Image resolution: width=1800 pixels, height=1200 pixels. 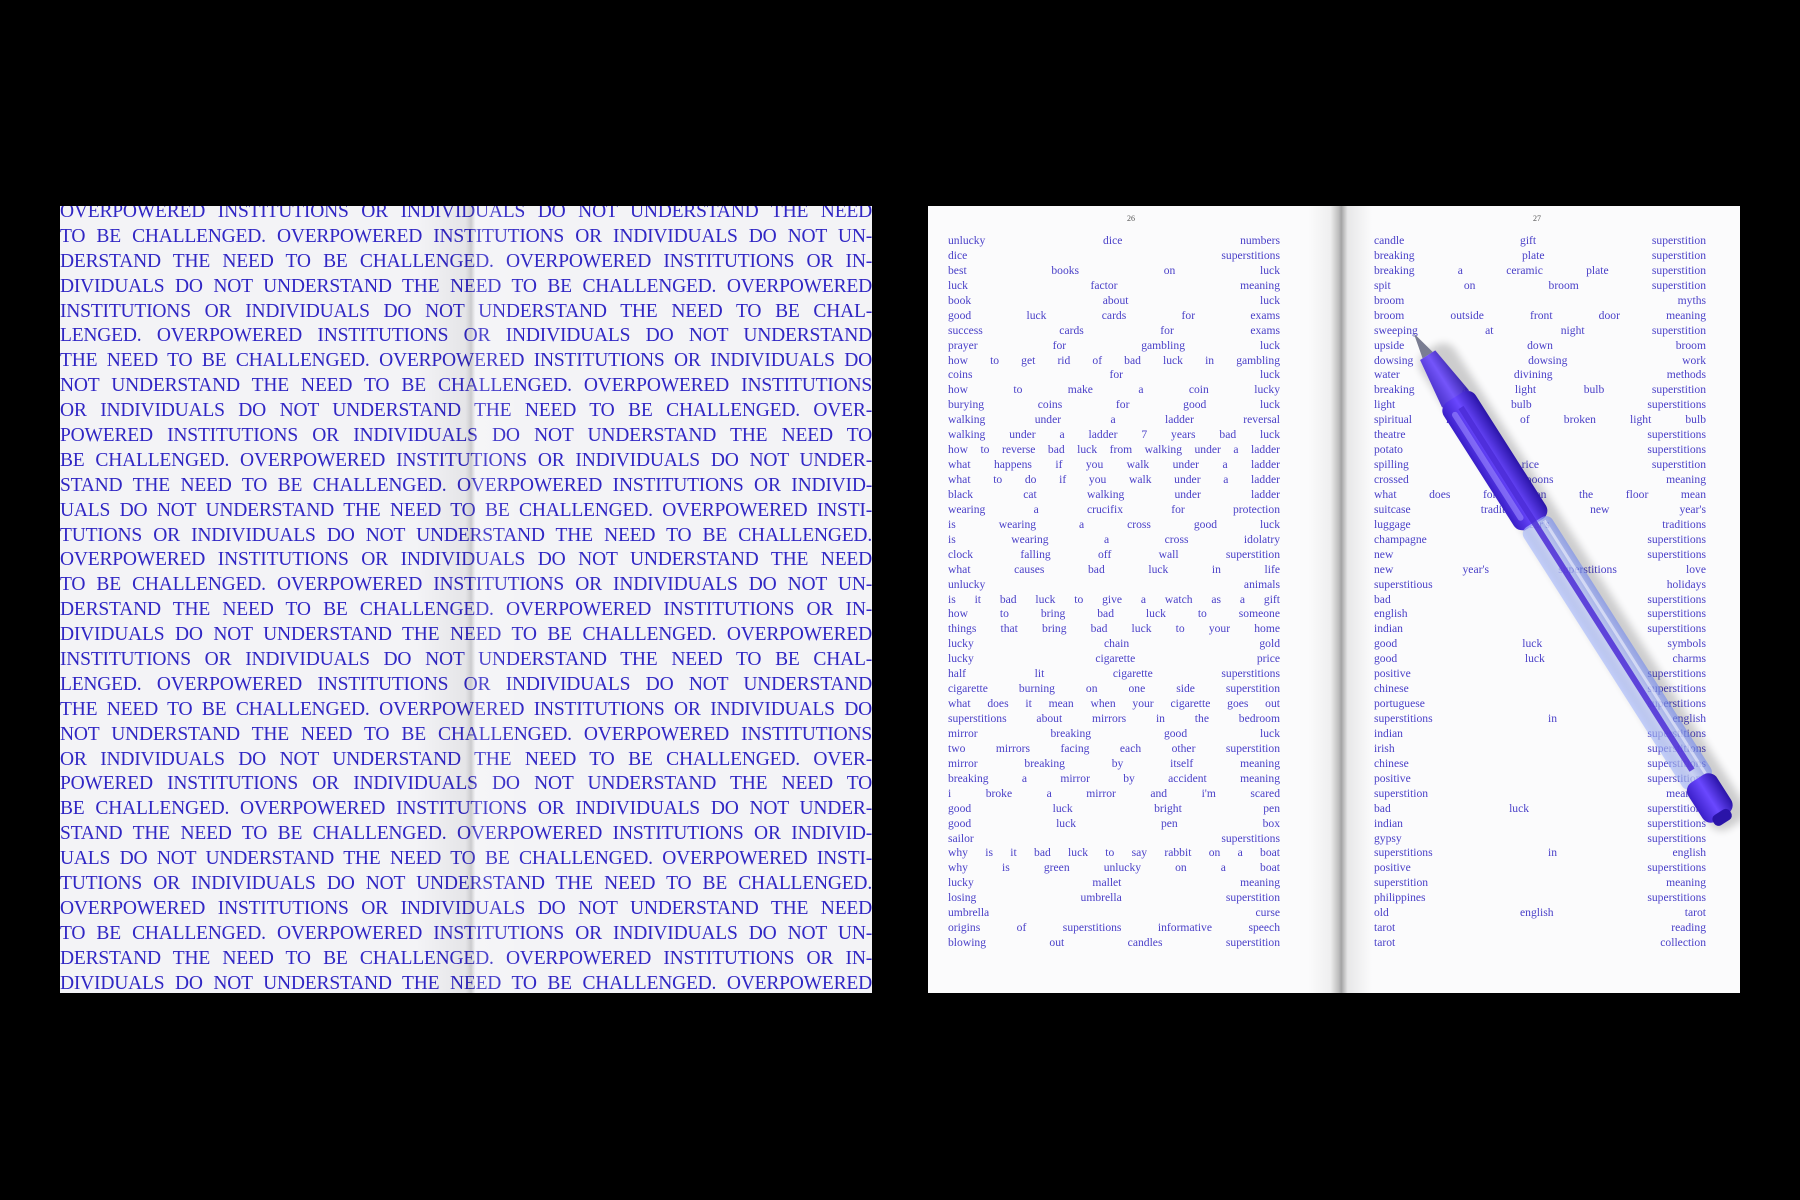 I want to click on index-entry: what causes bad luck in life, so click(x=1114, y=569).